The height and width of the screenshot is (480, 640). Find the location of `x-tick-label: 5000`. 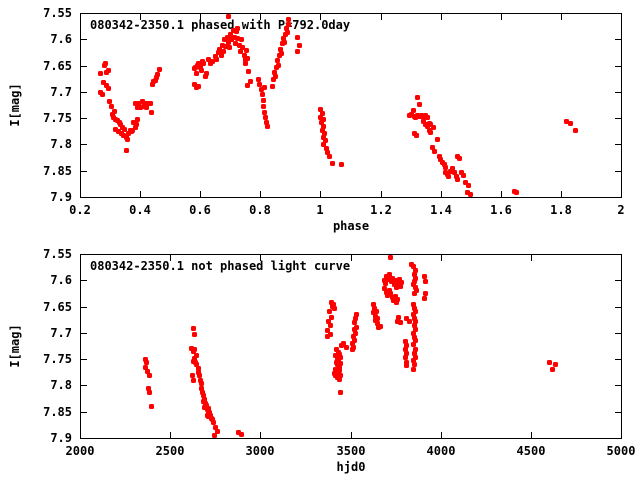

x-tick-label: 5000 is located at coordinates (621, 451).